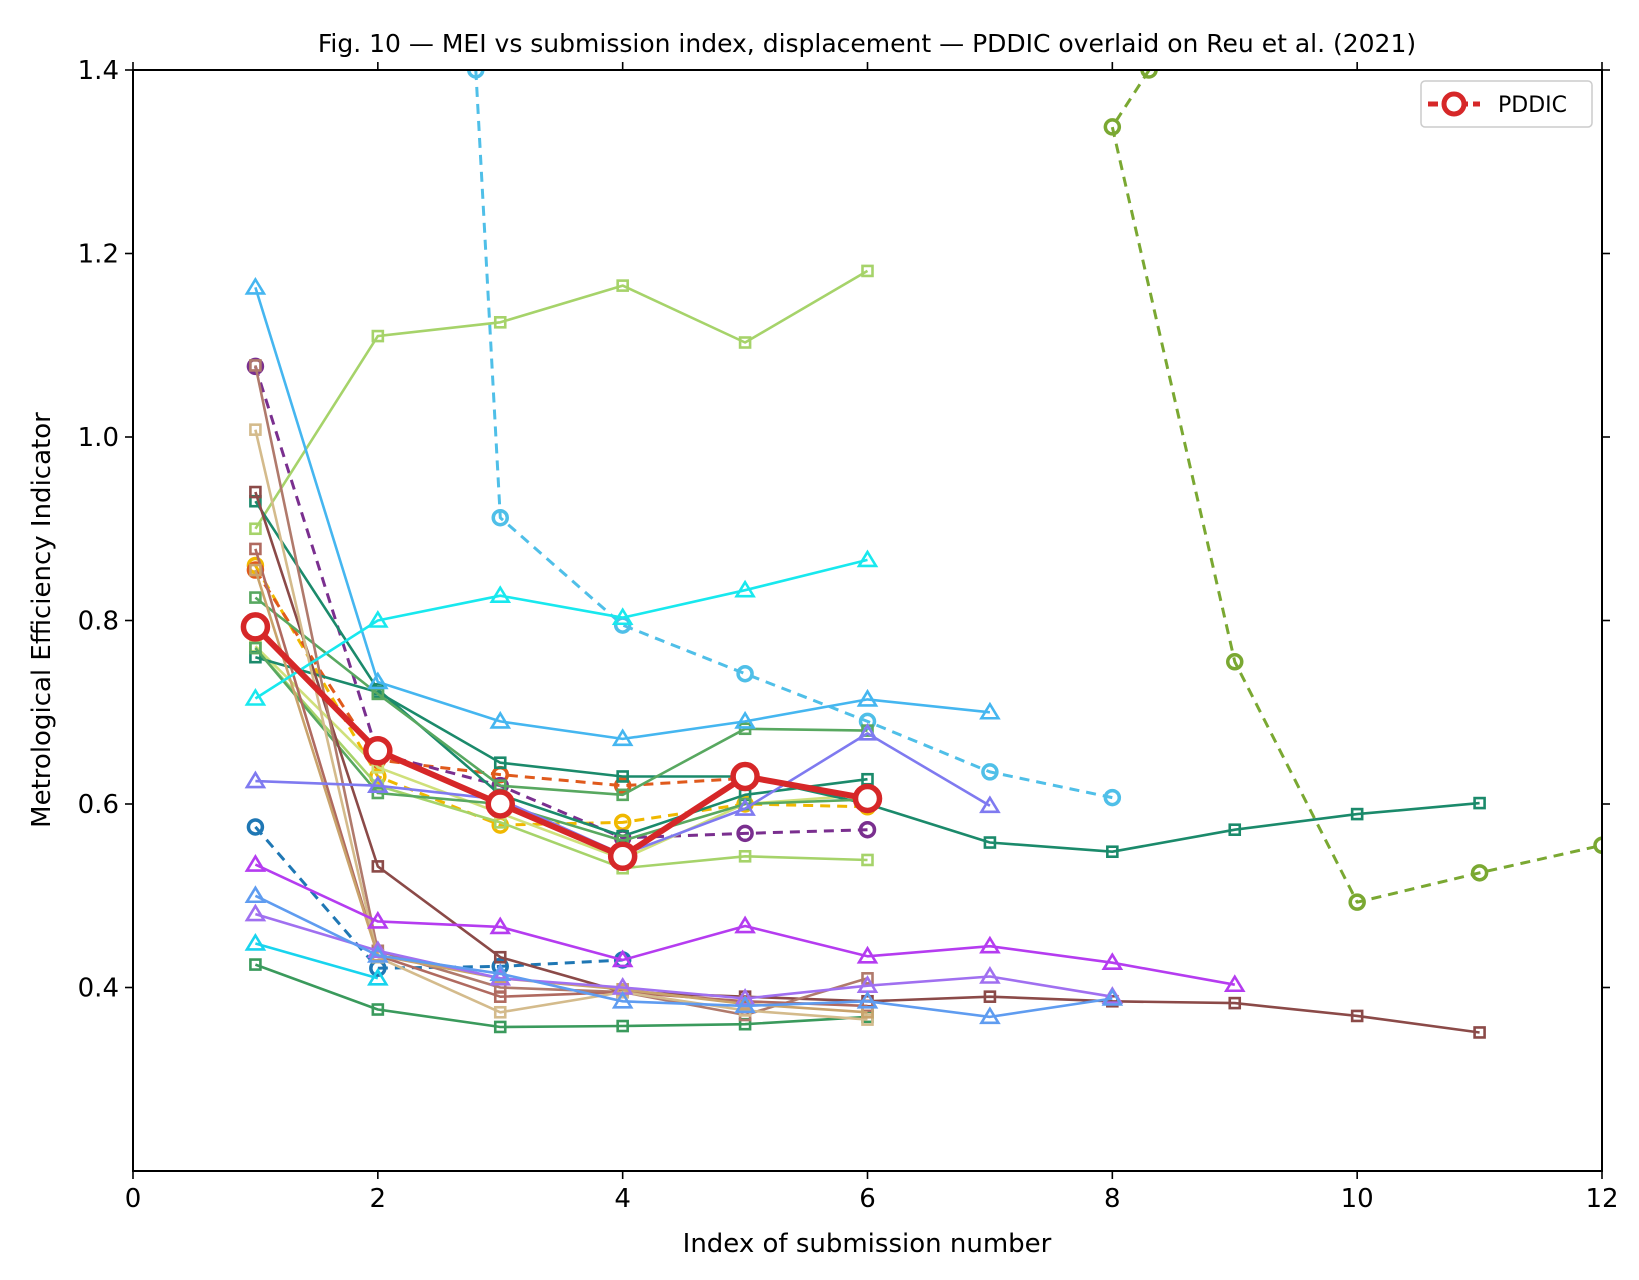  Describe the element at coordinates (1506, 104) in the screenshot. I see `legend-box` at that location.